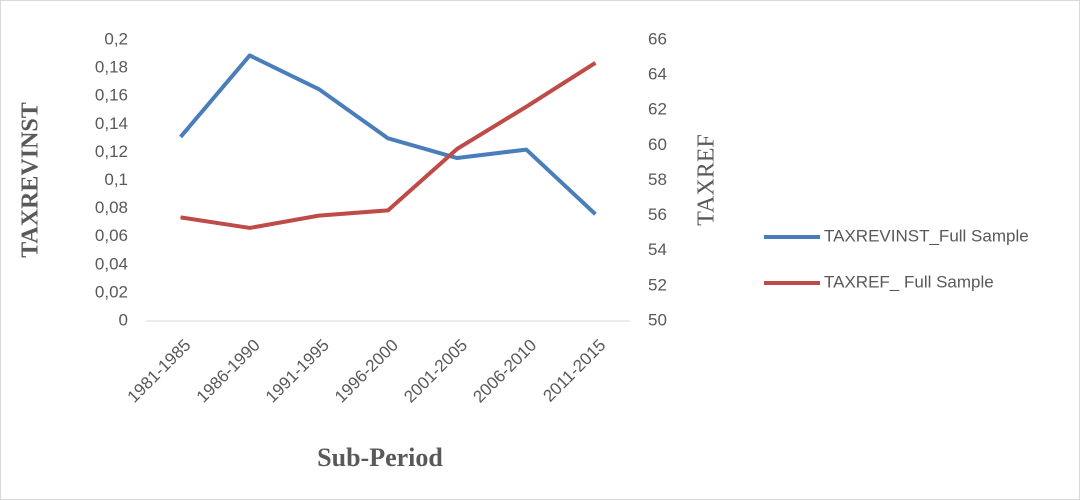  Describe the element at coordinates (657, 144) in the screenshot. I see `y2-tick-label: 60` at that location.